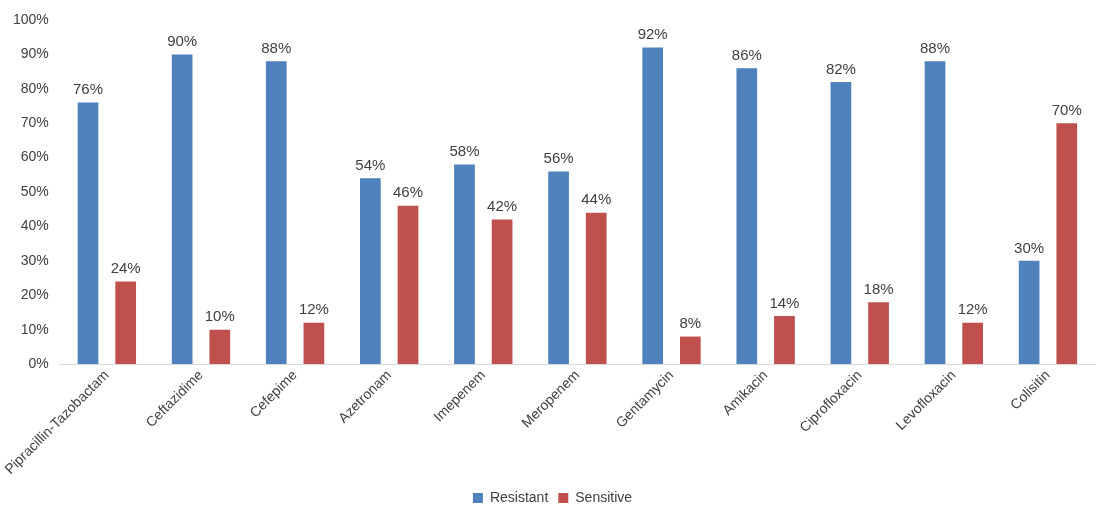  Describe the element at coordinates (502, 206) in the screenshot. I see `data-label: 42%` at that location.